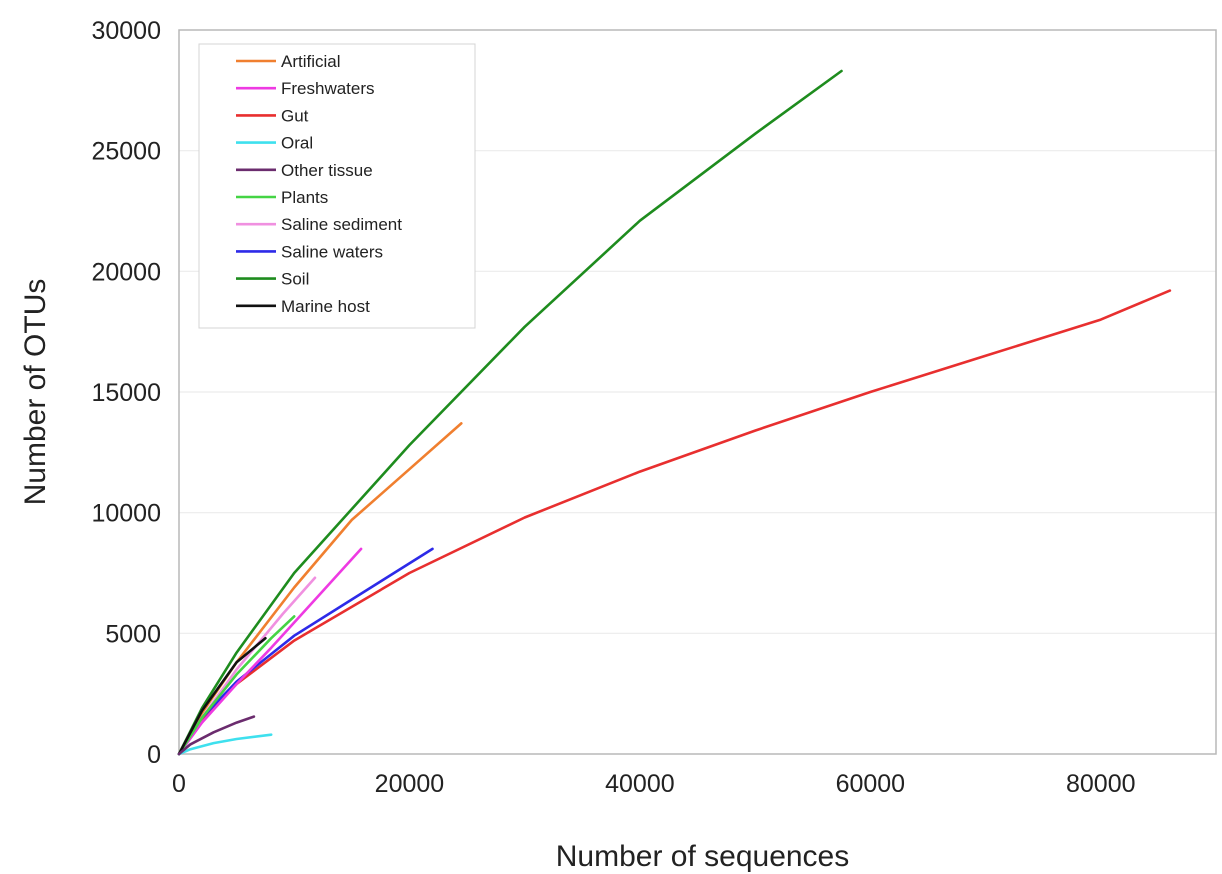  Describe the element at coordinates (295, 279) in the screenshot. I see `legend-label-soil: Soil` at that location.